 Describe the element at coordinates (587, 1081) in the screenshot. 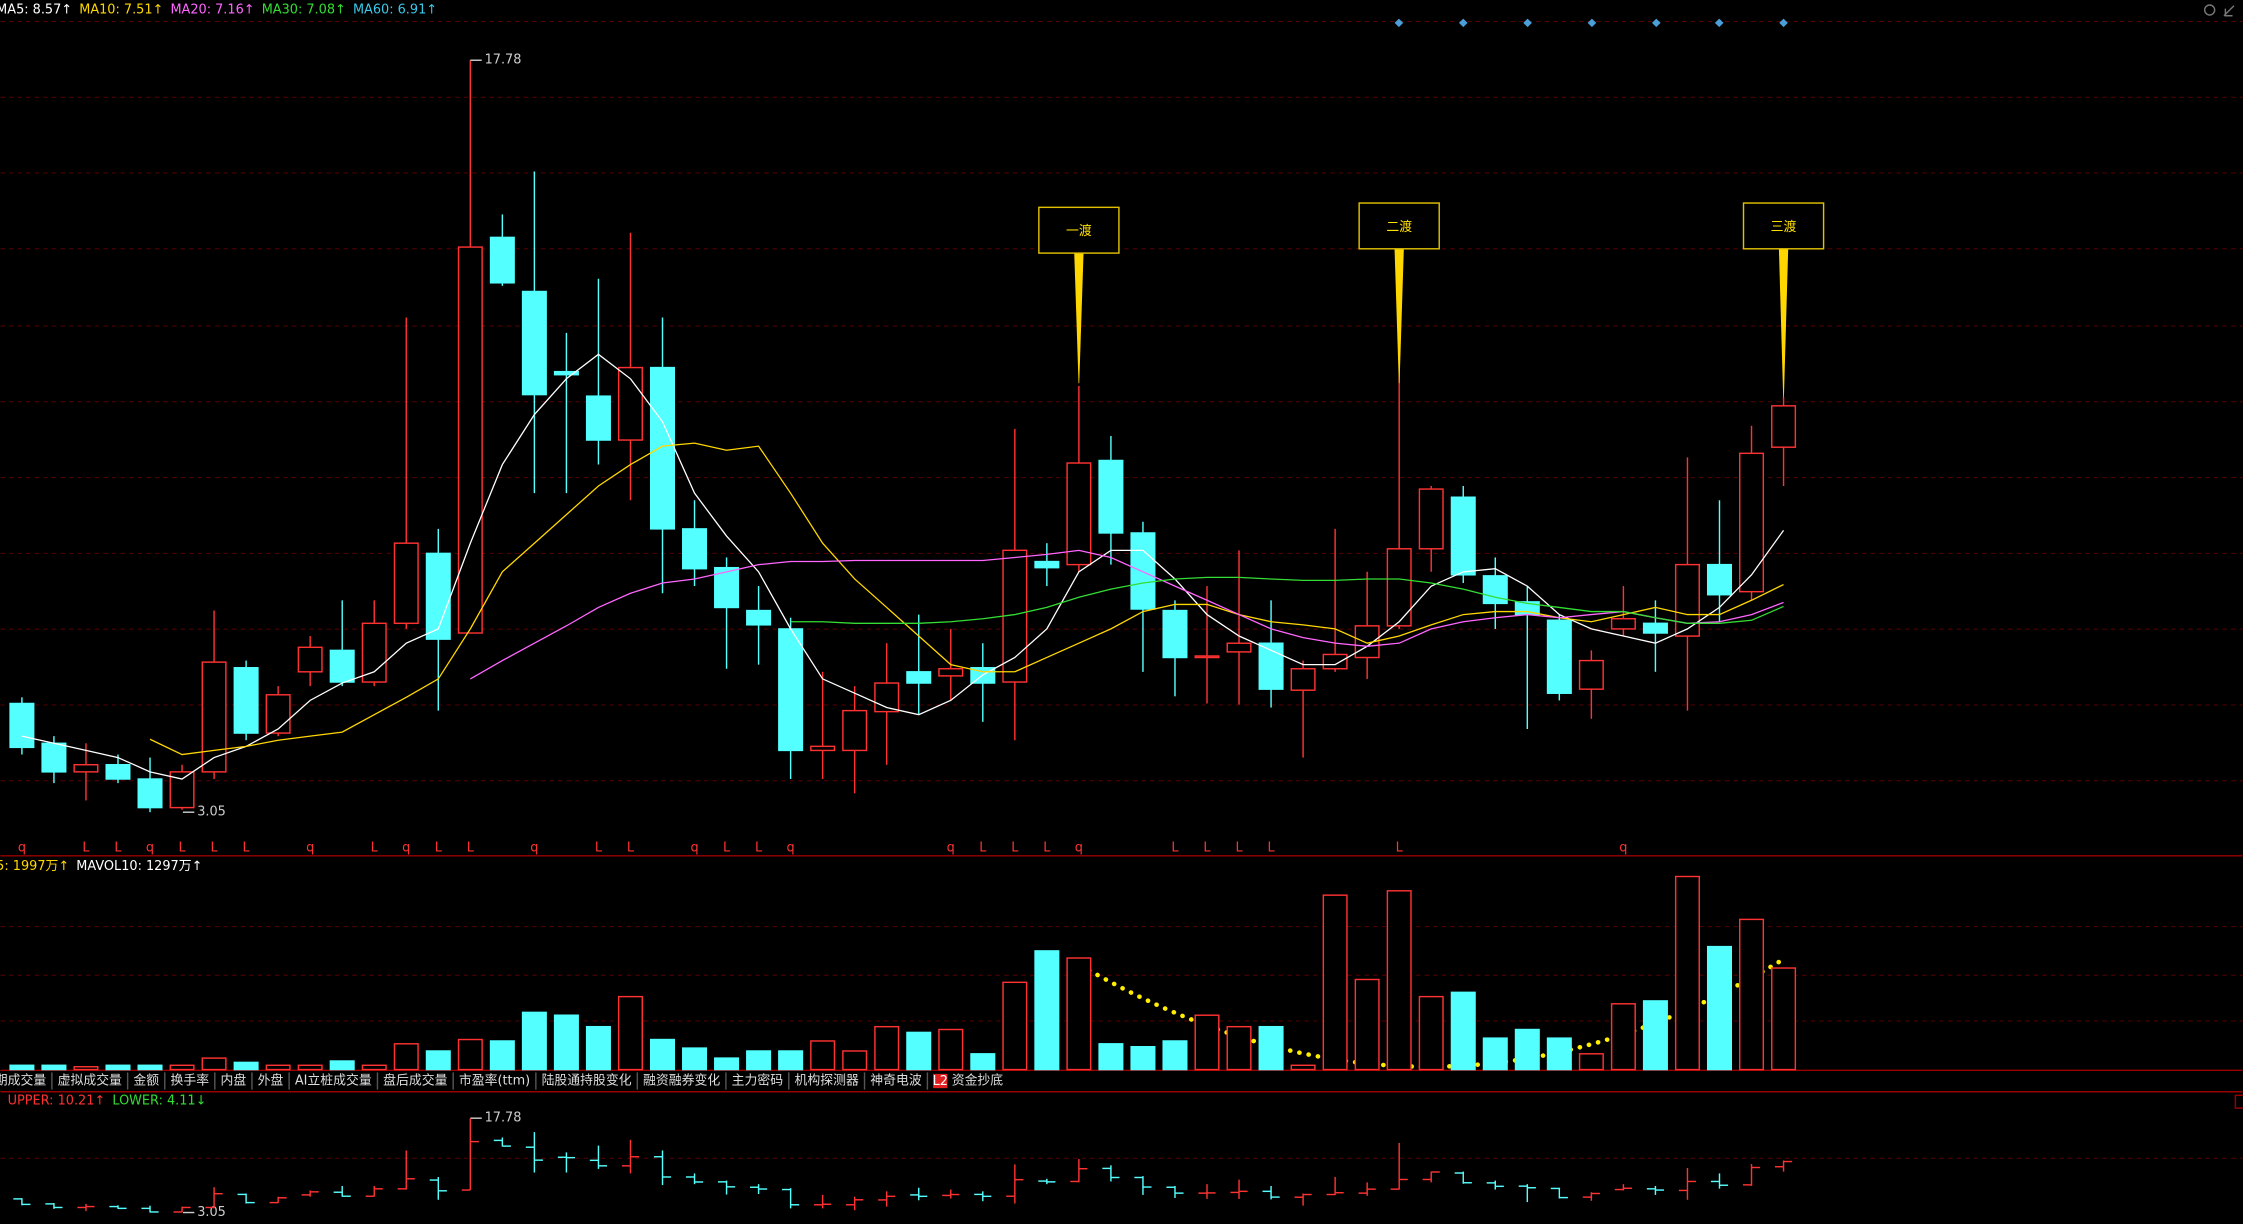

I see `toolbar-tab: 陆股通持股变化` at that location.